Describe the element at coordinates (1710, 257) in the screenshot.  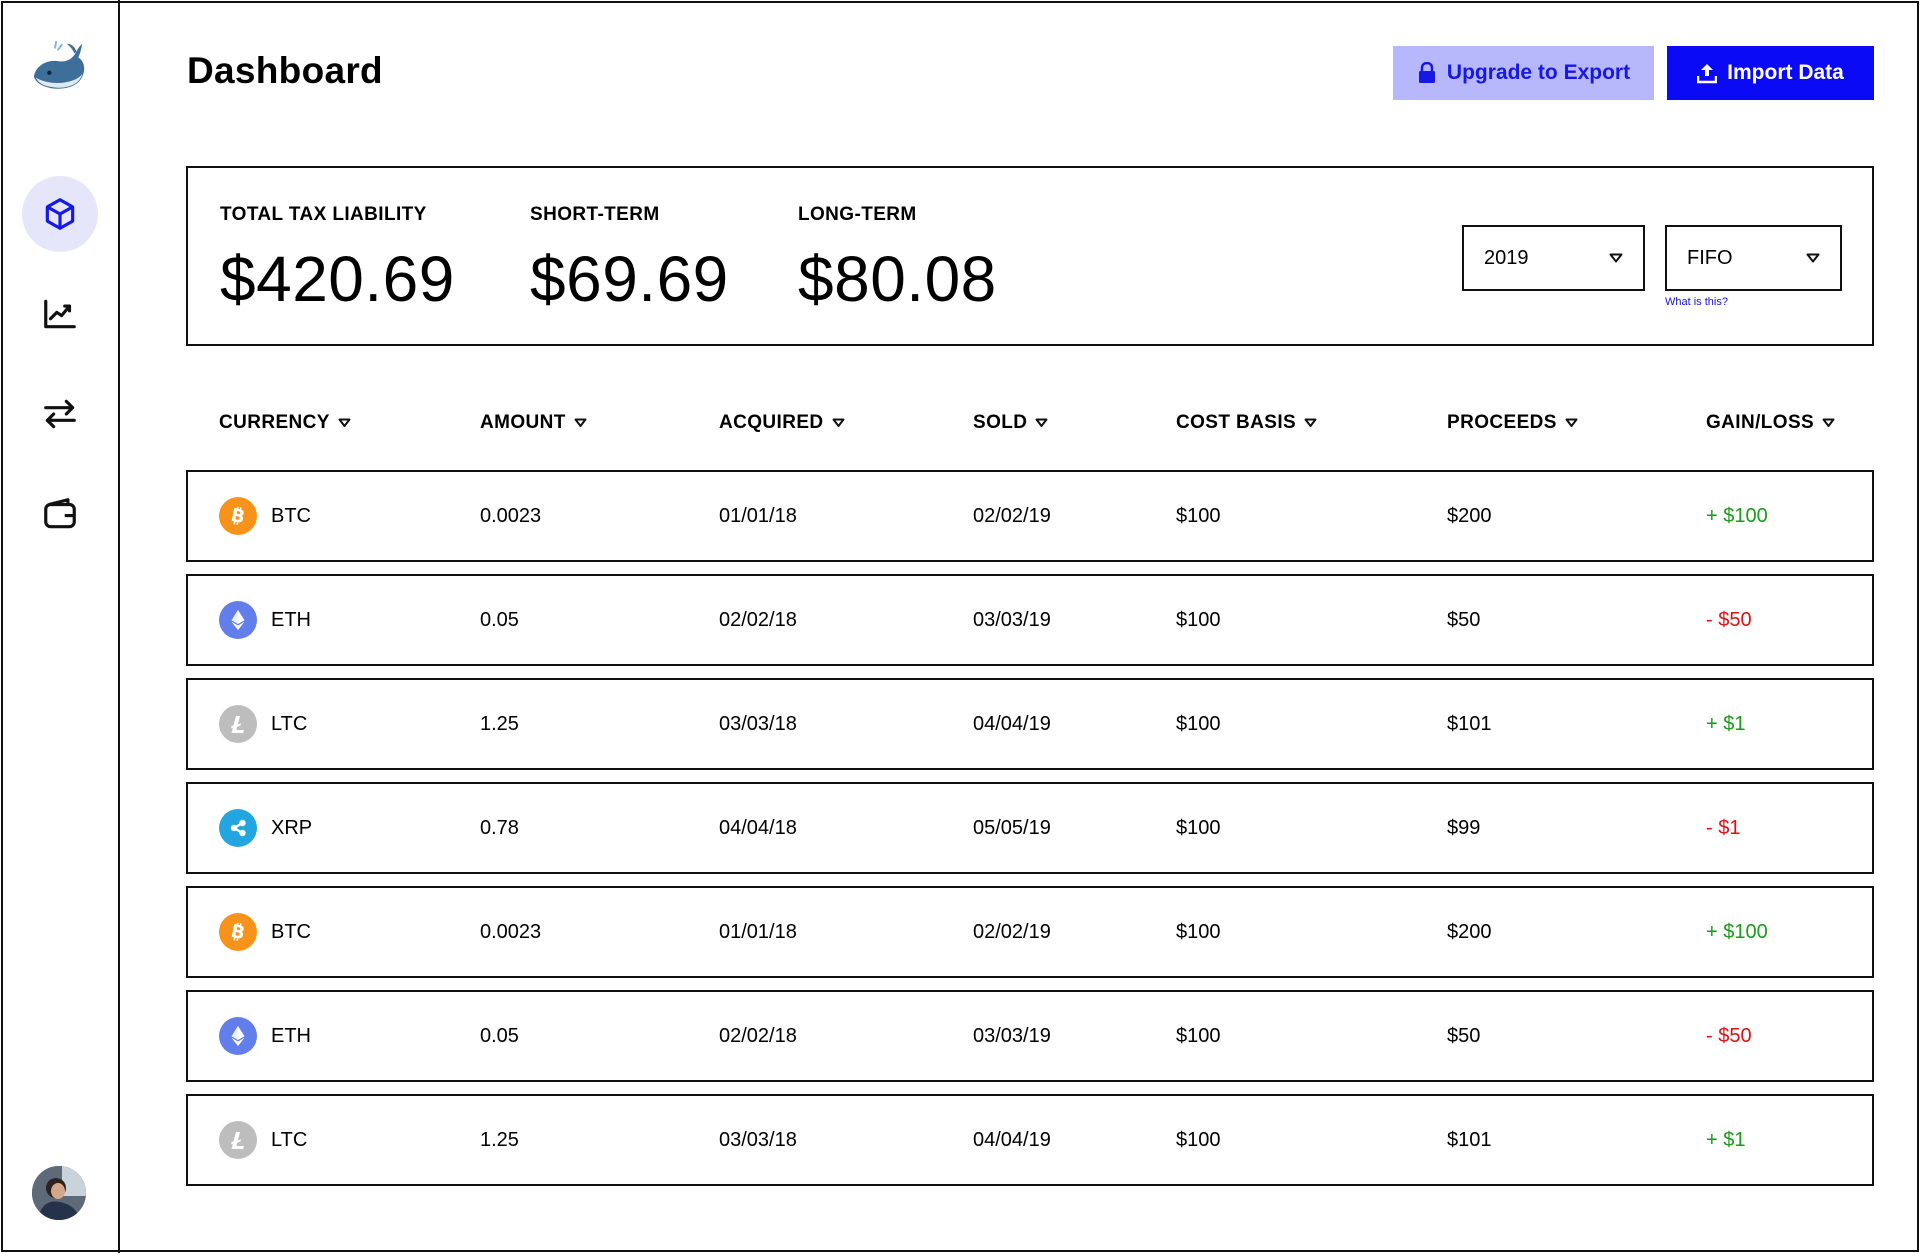
I see `method-select-value: FIFO` at that location.